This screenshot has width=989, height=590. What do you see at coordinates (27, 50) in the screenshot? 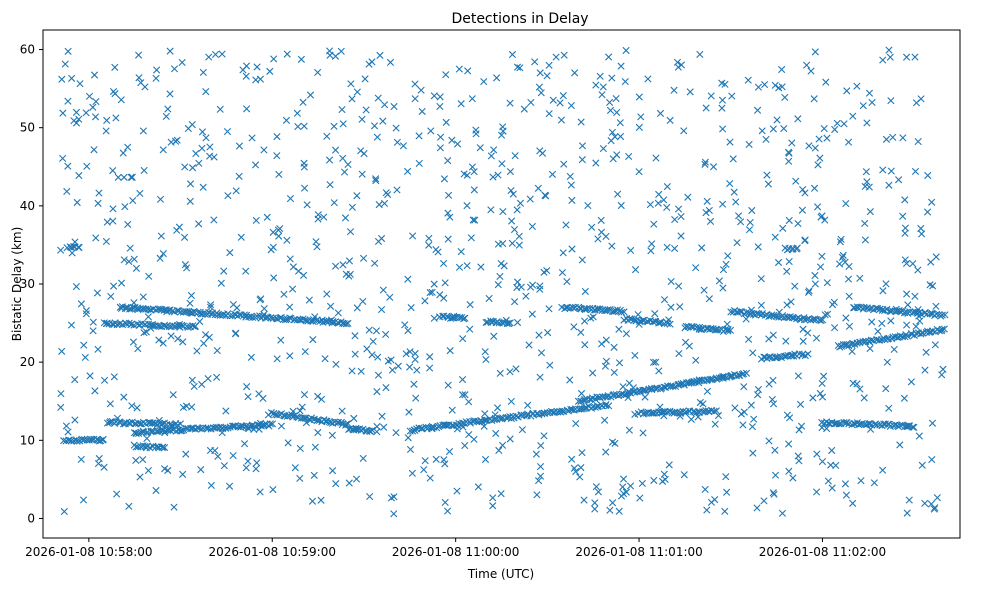
I see `y-tick-label: 60` at bounding box center [27, 50].